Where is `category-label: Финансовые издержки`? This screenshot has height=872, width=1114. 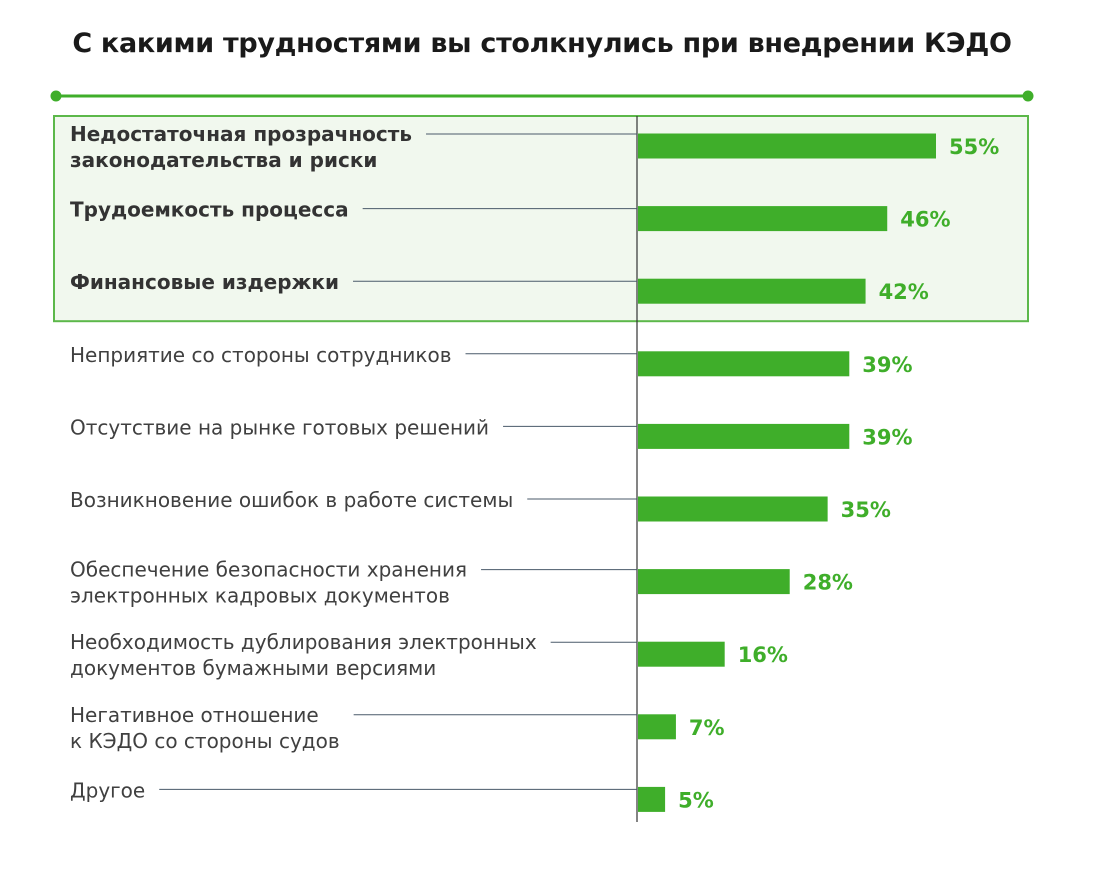
category-label: Финансовые издержки is located at coordinates (204, 282).